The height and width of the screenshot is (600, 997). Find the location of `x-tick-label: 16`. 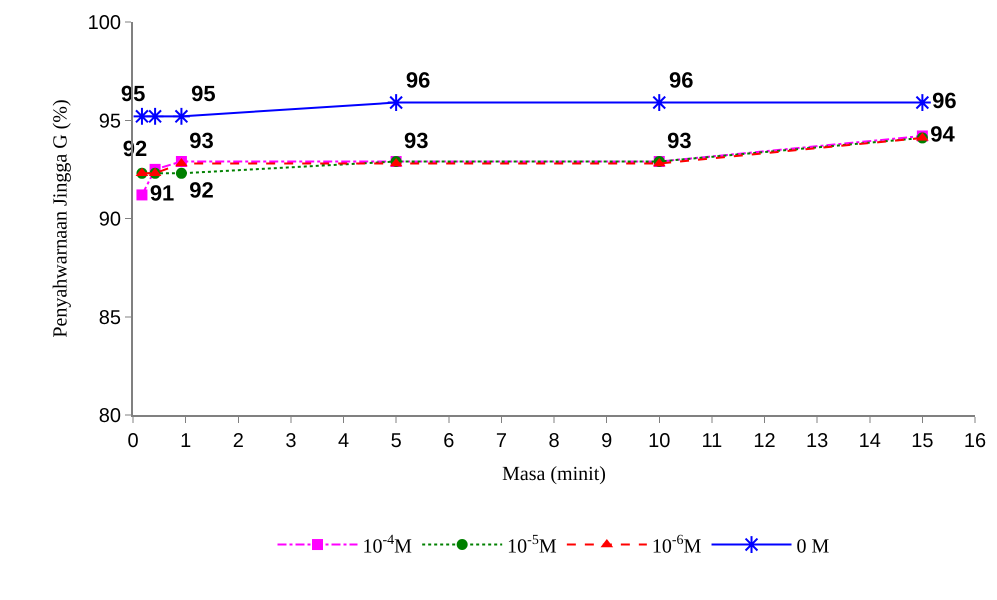

x-tick-label: 16 is located at coordinates (975, 441).